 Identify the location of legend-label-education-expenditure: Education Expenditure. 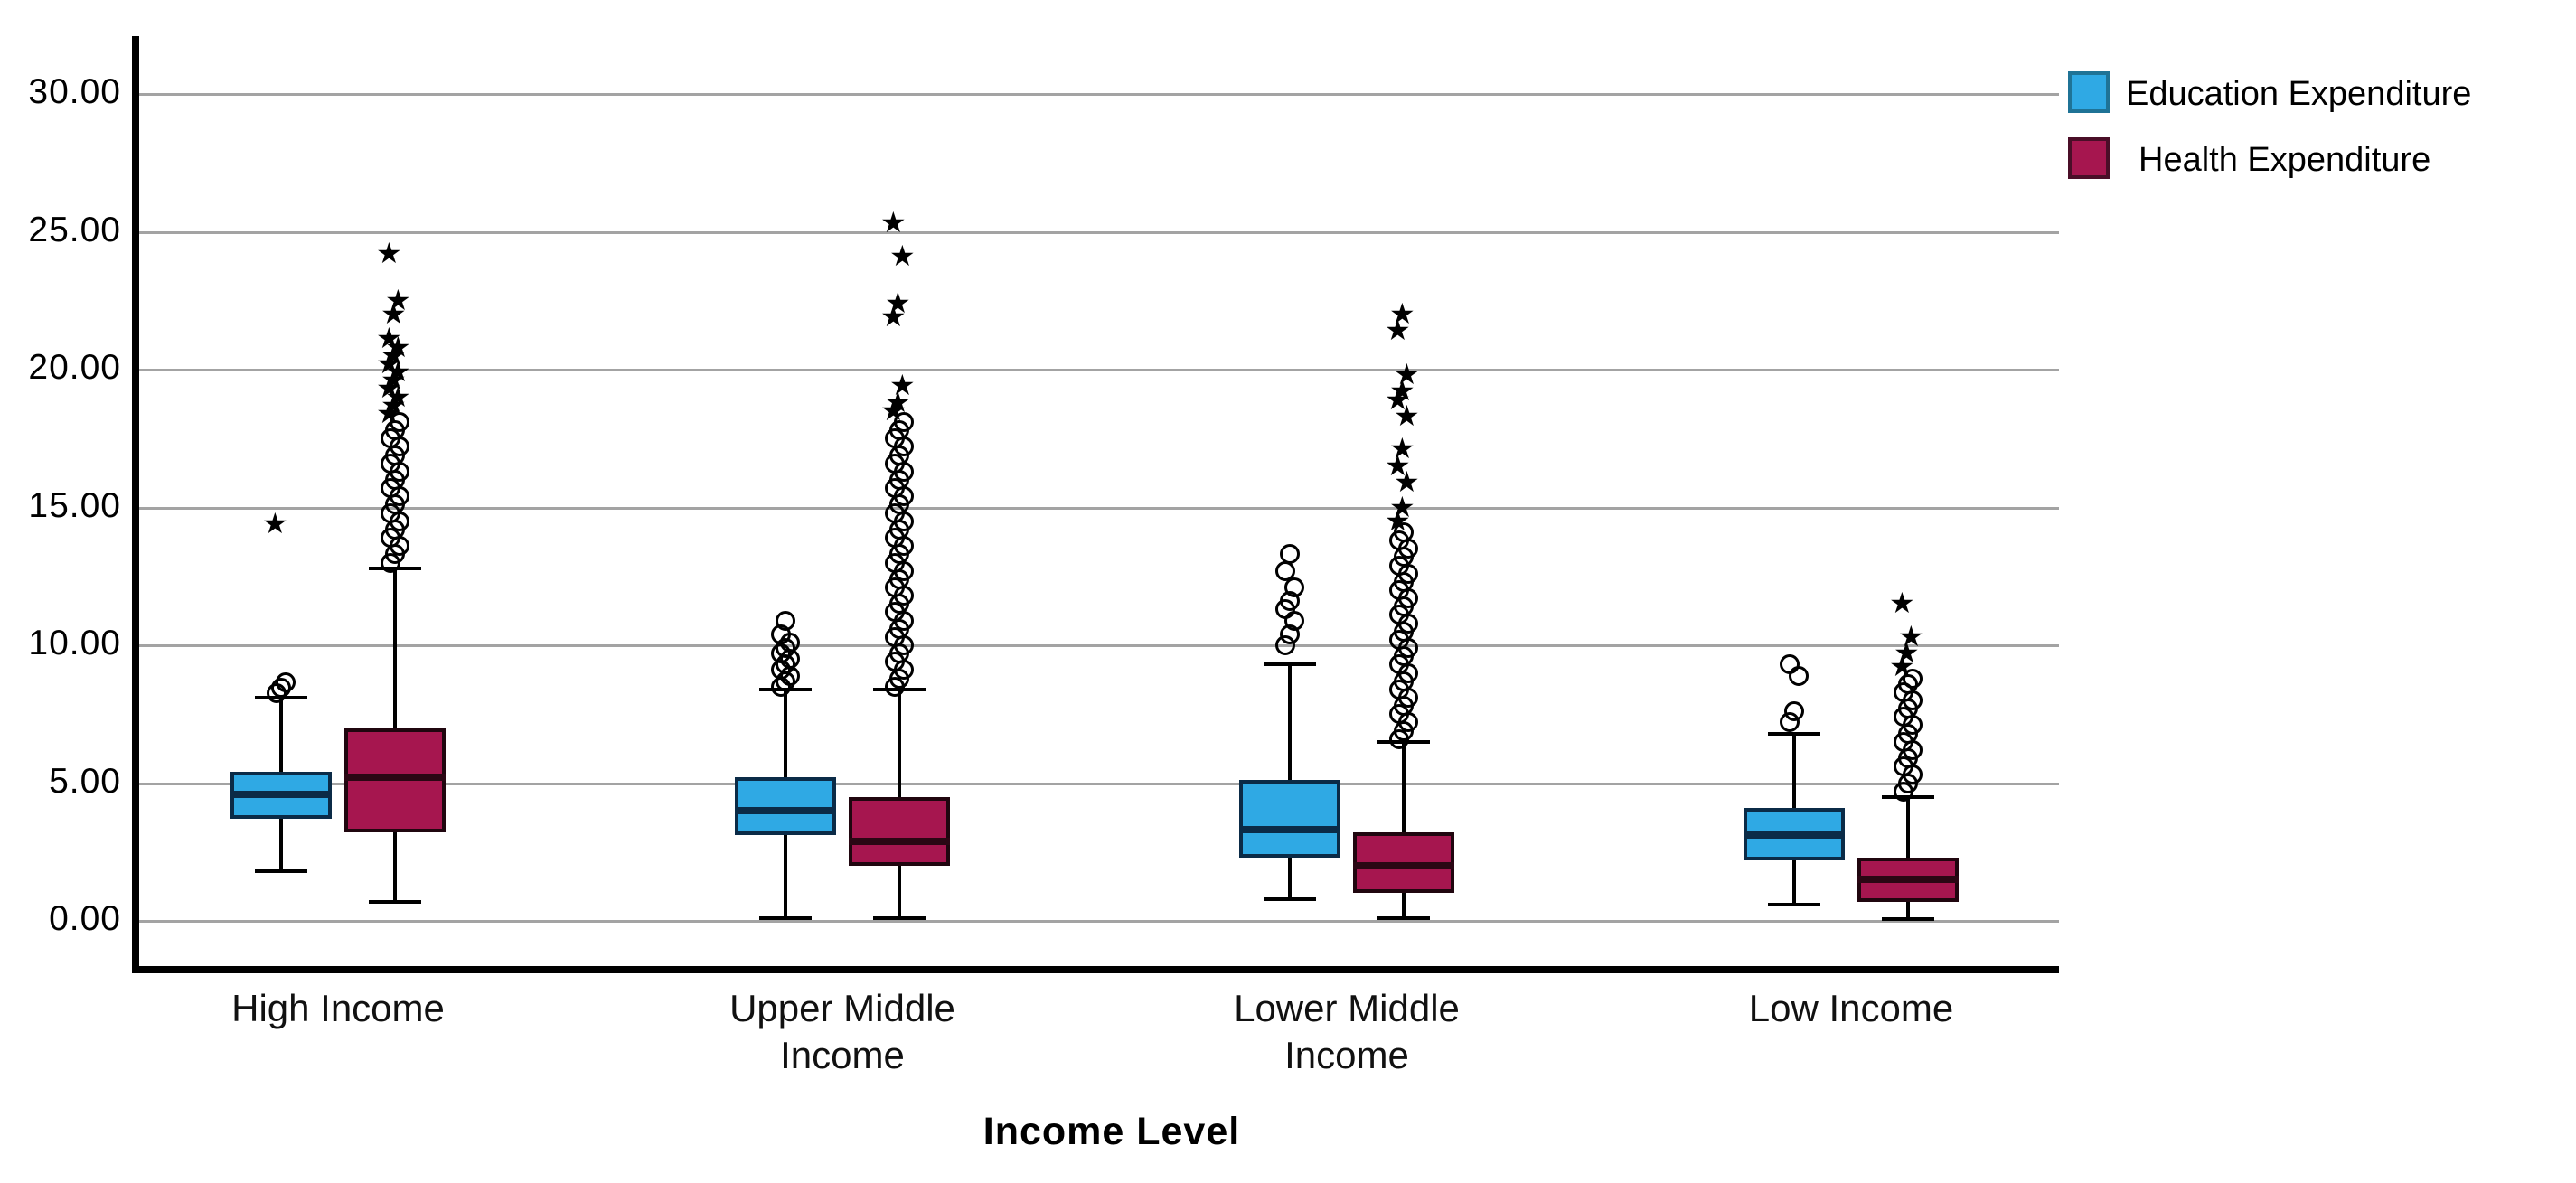
(2299, 94).